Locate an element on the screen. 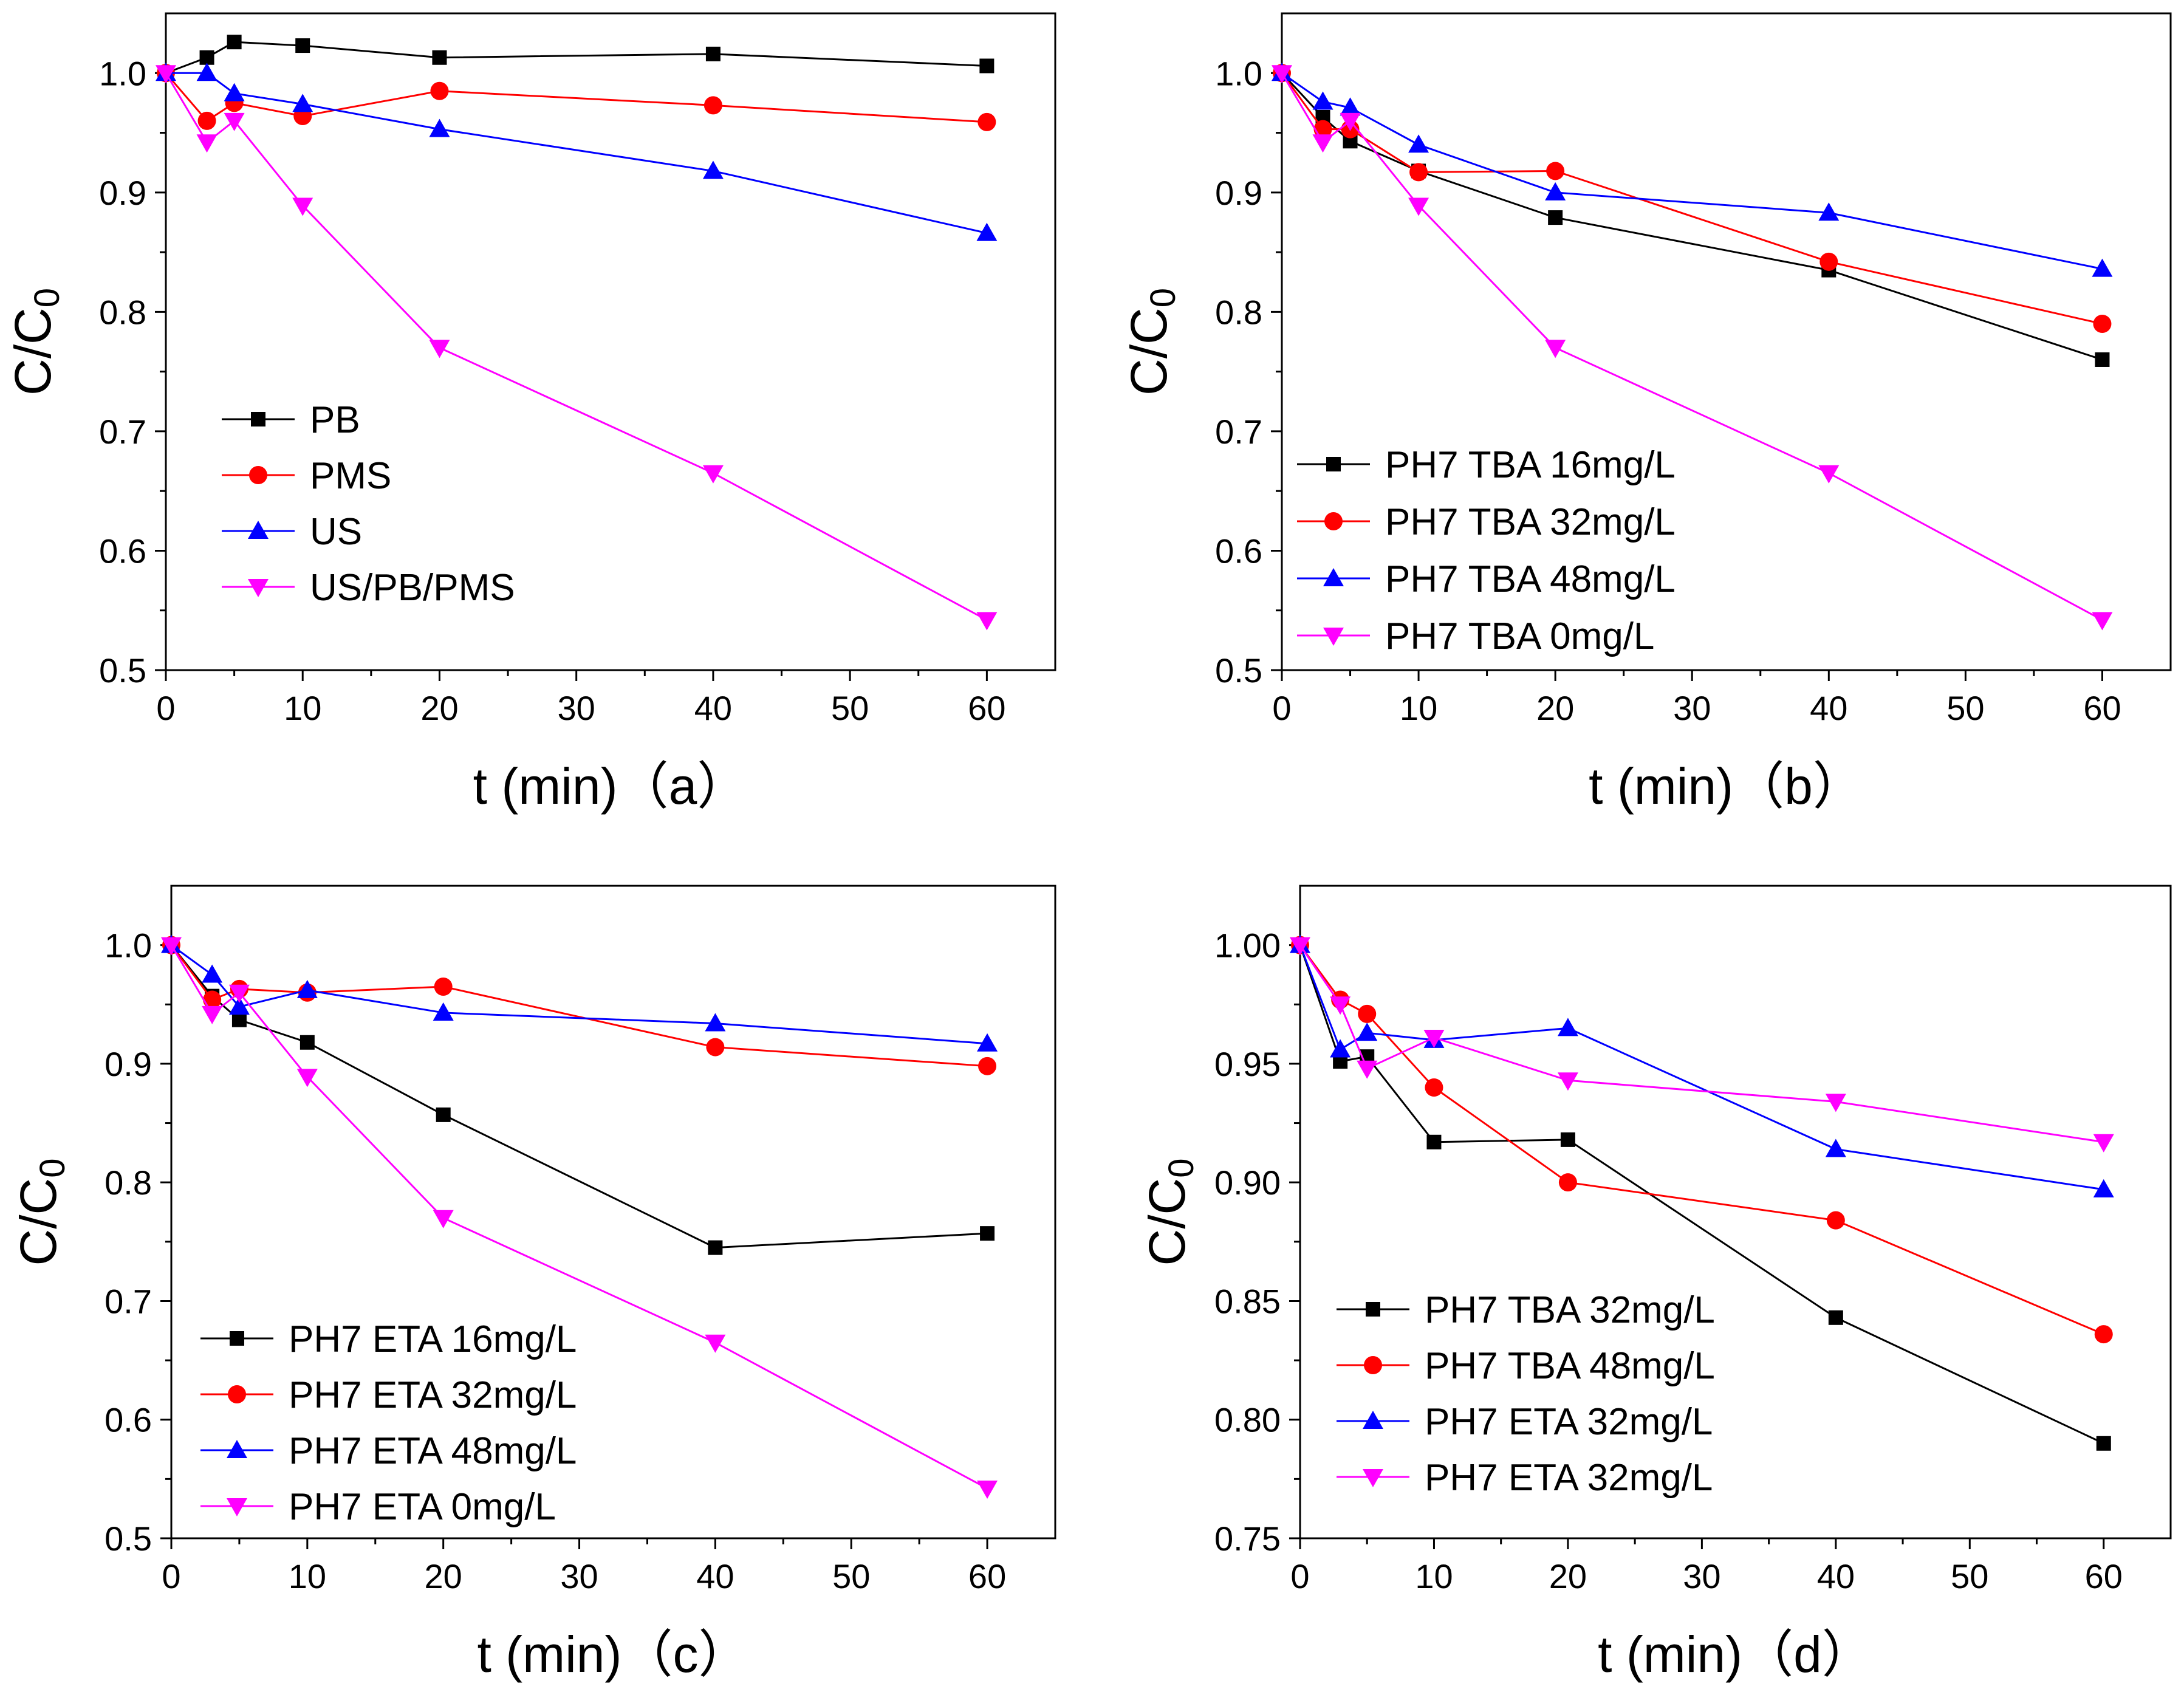 This screenshot has height=1692, width=2184. y-tick-label: 0.7 is located at coordinates (122, 432).